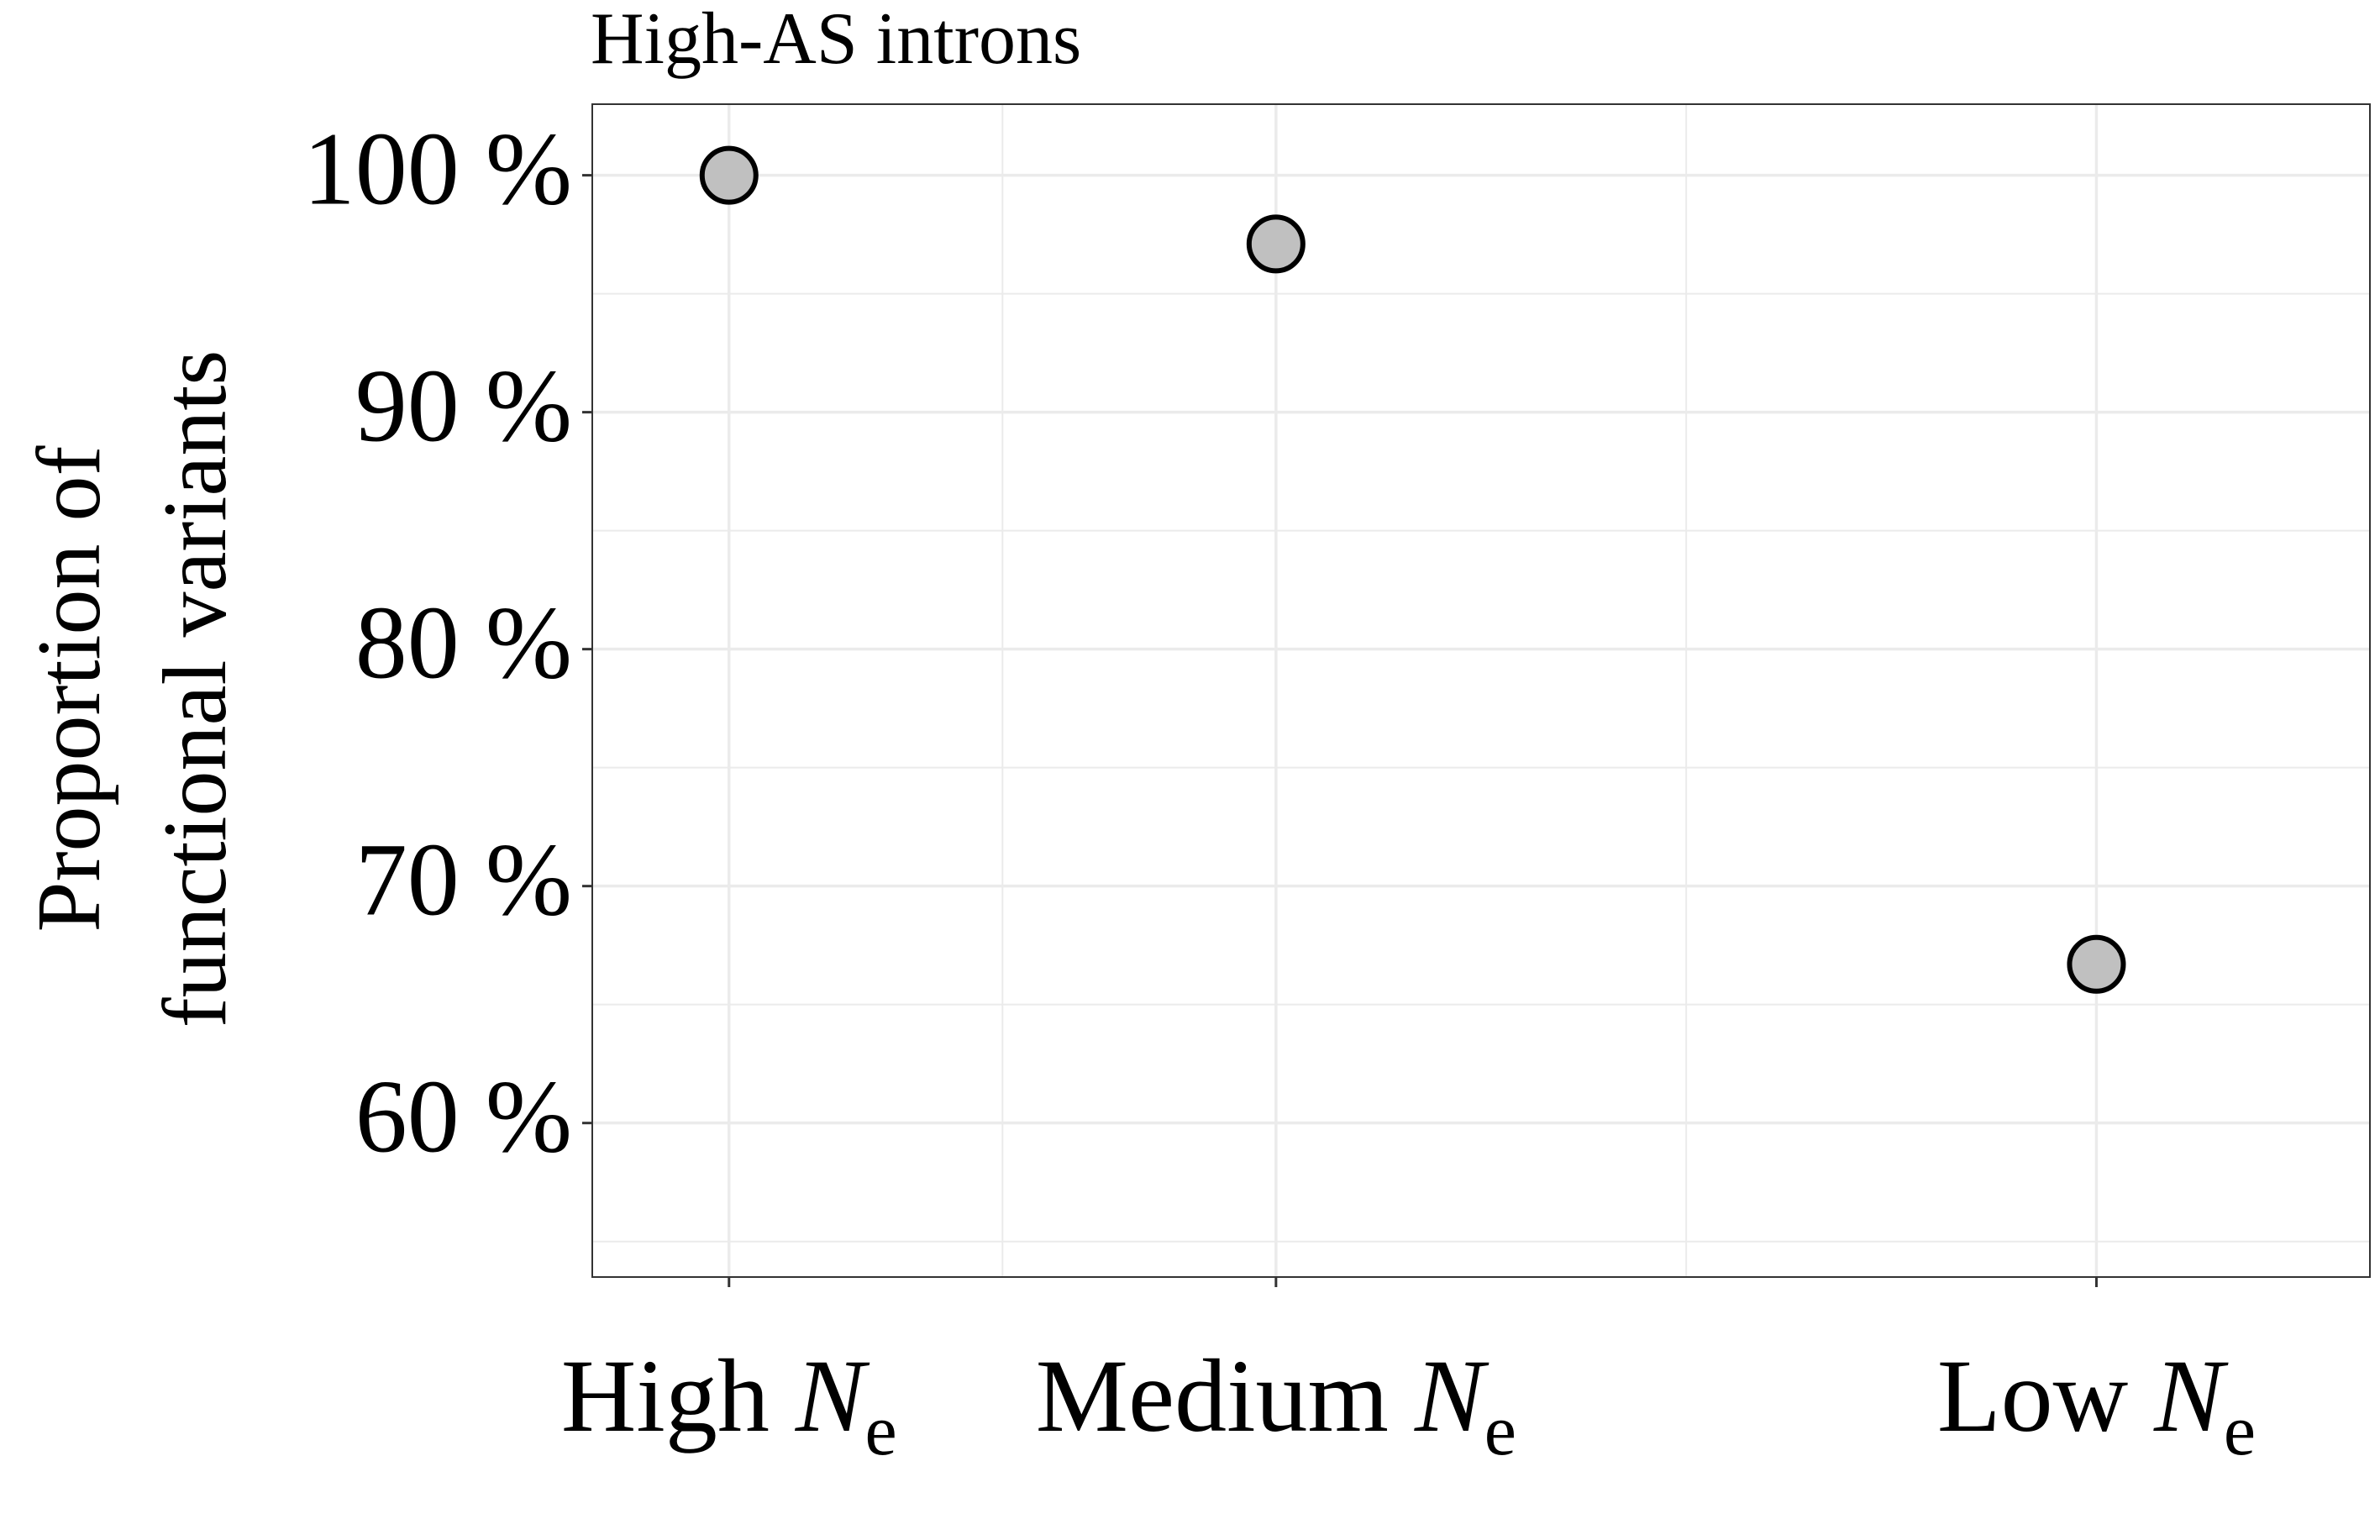 The image size is (2380, 1540). What do you see at coordinates (463, 881) in the screenshot?
I see `y-tick-label: 70 %` at bounding box center [463, 881].